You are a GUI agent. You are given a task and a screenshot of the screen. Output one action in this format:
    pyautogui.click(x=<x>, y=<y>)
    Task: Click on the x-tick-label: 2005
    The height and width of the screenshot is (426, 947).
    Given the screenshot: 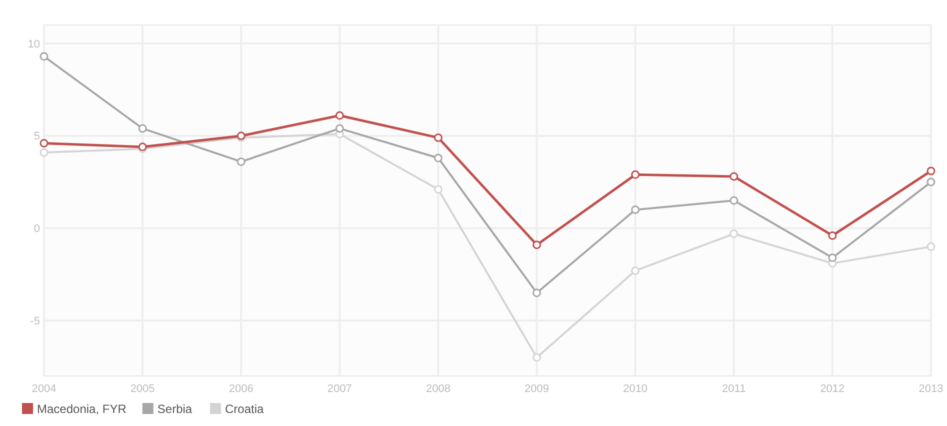 What is the action you would take?
    pyautogui.click(x=142, y=389)
    